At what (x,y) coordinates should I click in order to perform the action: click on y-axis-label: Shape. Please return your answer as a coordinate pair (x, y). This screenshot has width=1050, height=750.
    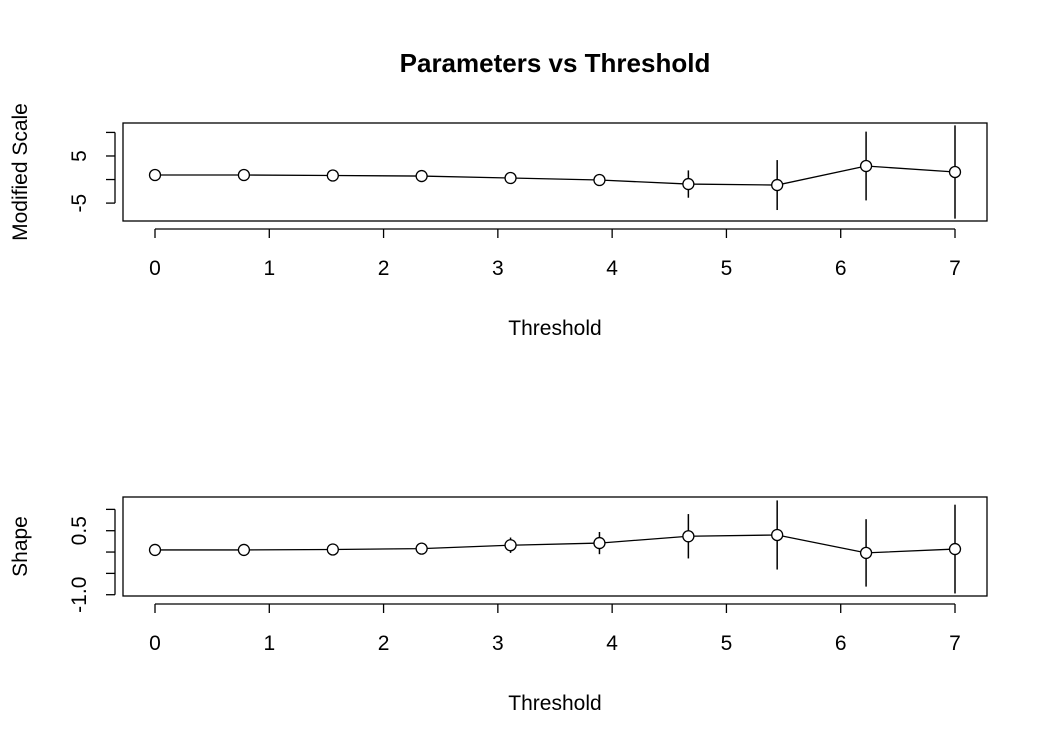
    Looking at the image, I should click on (20, 546).